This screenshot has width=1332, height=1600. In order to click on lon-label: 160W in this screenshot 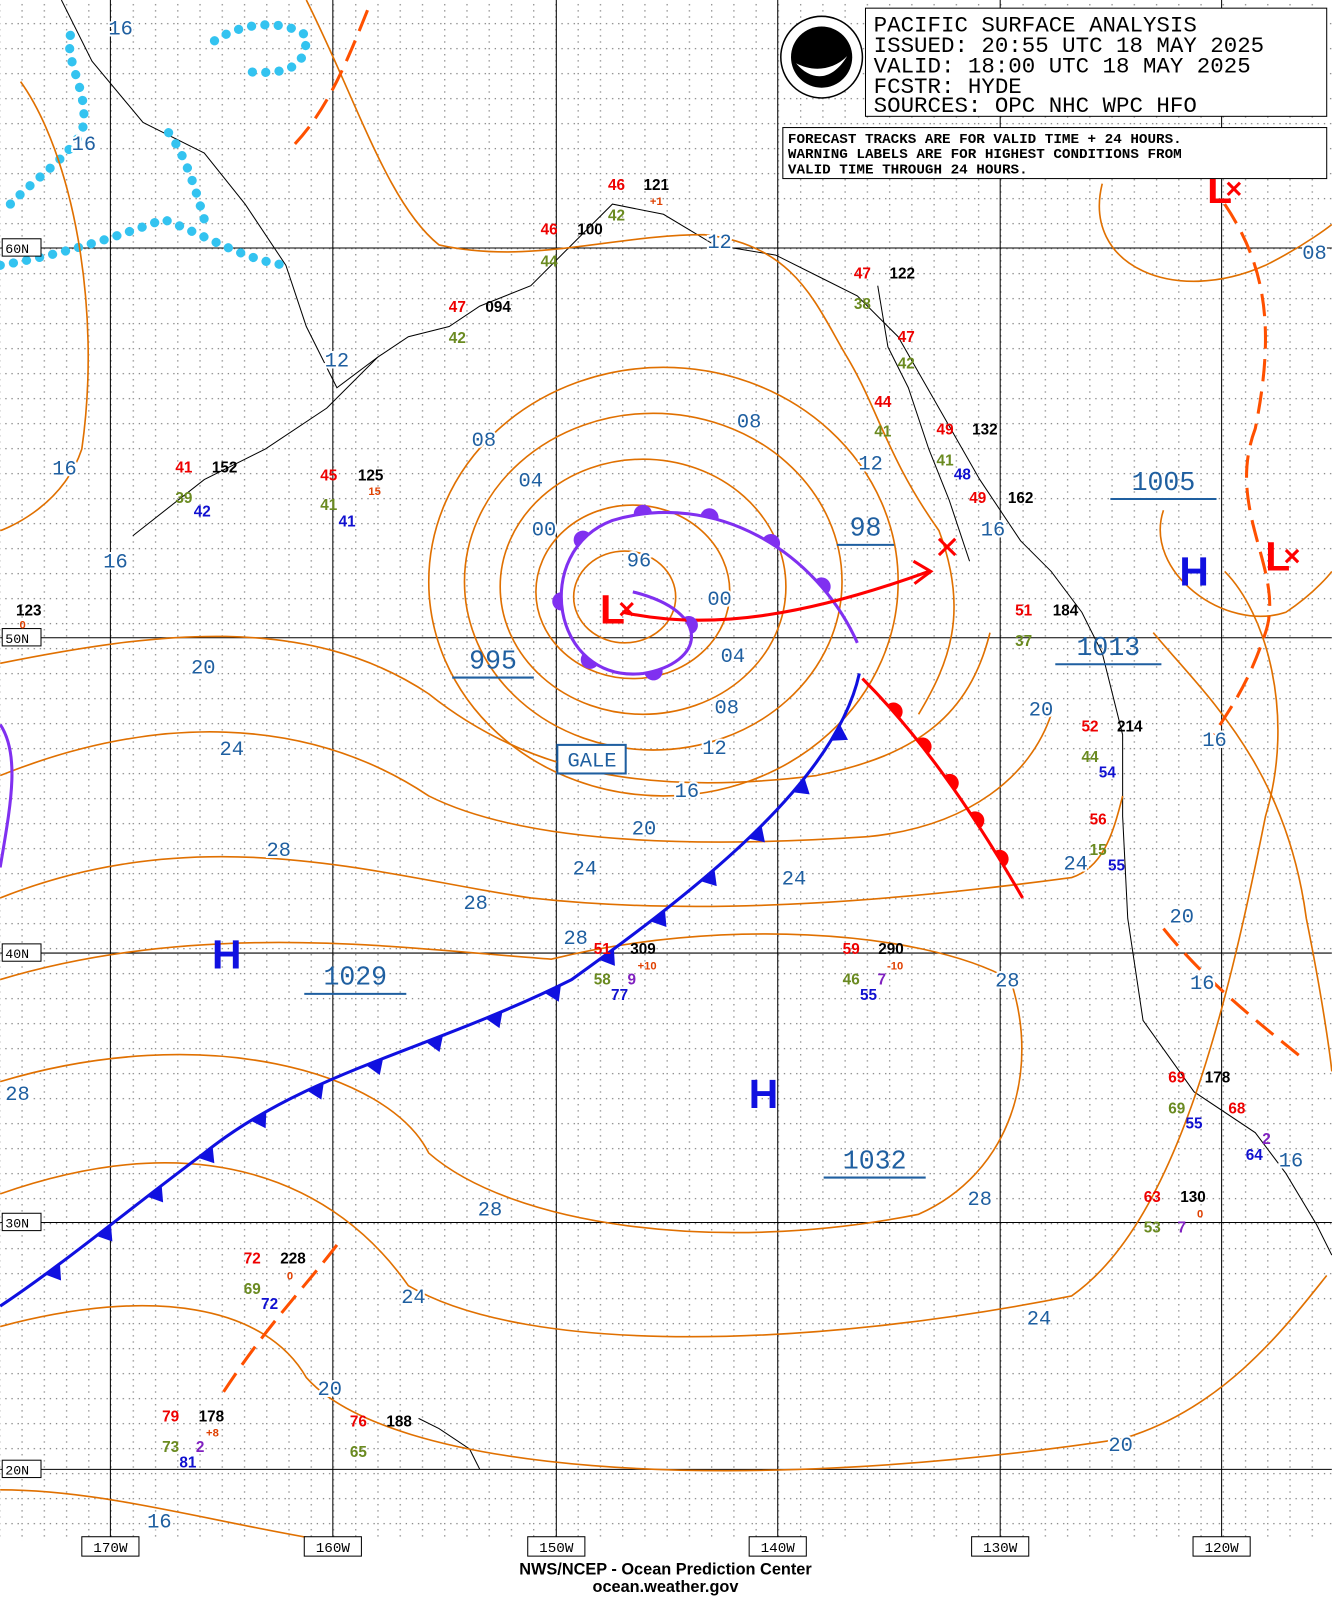, I will do `click(333, 1549)`.